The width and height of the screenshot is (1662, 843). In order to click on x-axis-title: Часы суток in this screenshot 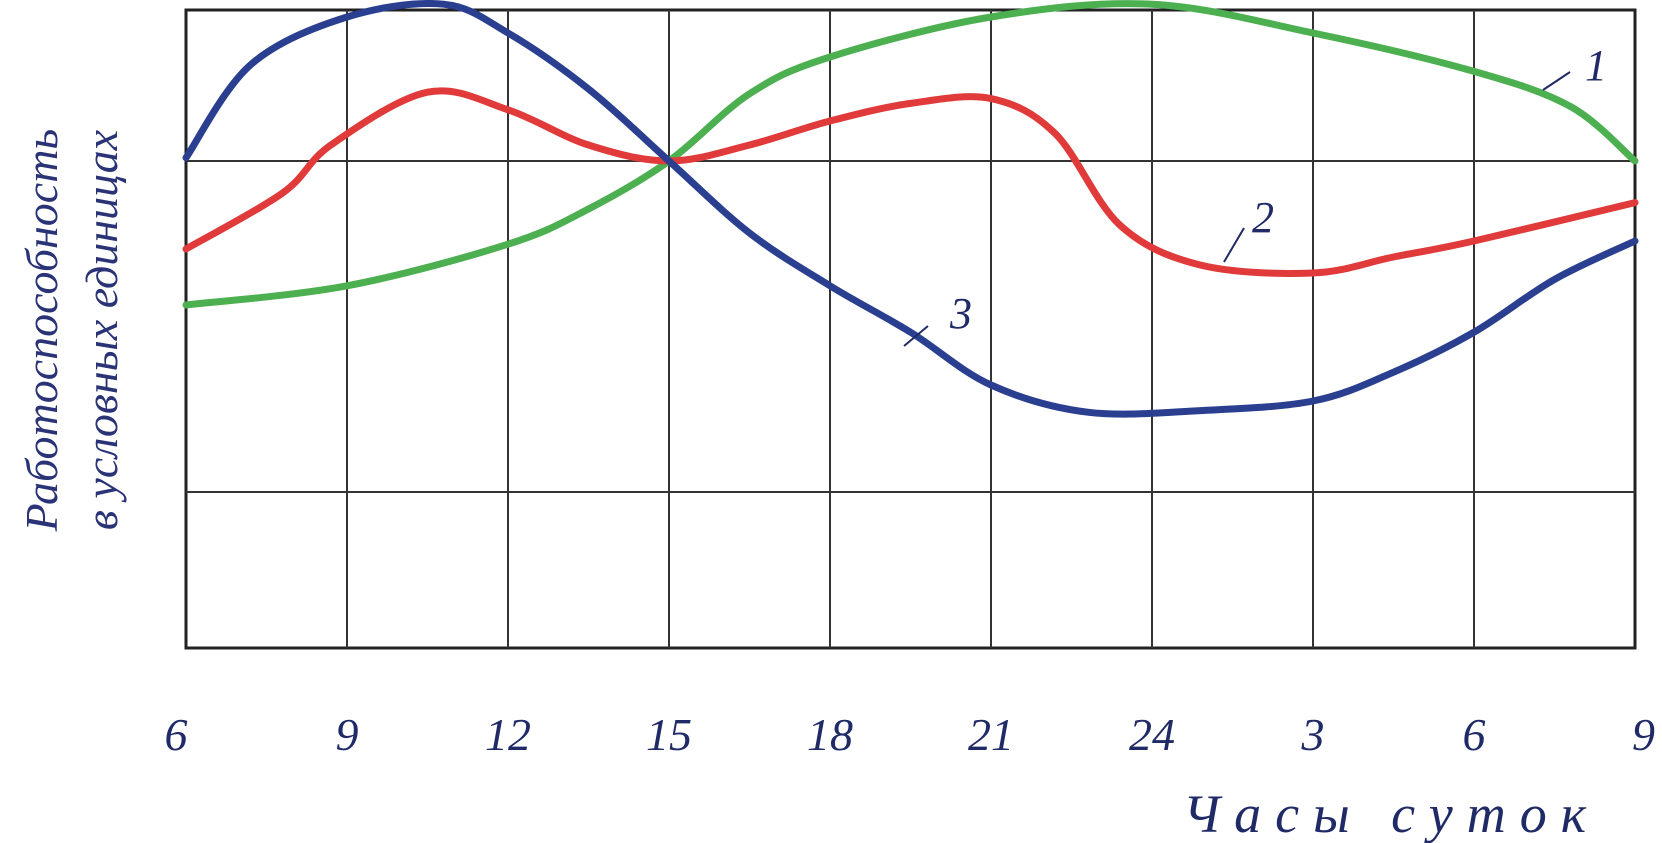, I will do `click(1391, 813)`.